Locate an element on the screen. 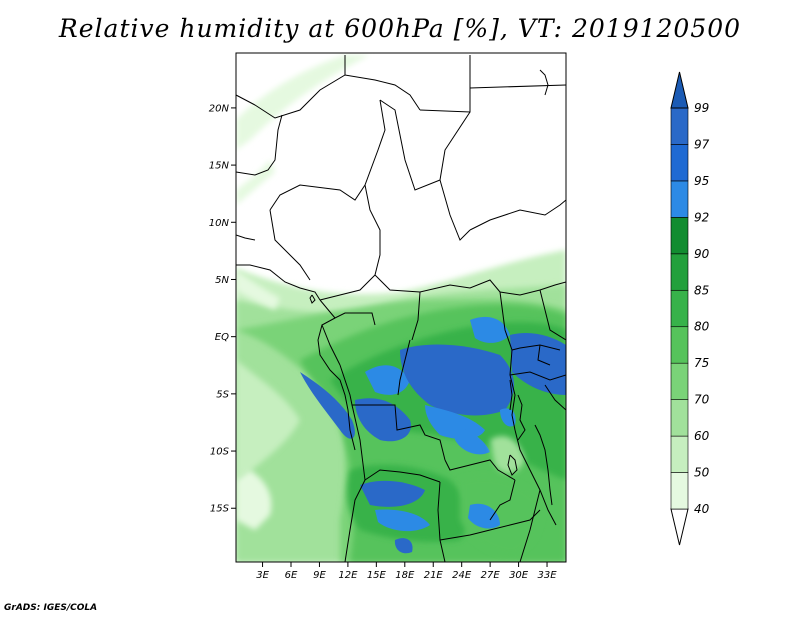 This screenshot has height=618, width=800. colorbar-label: 92 is located at coordinates (701, 217).